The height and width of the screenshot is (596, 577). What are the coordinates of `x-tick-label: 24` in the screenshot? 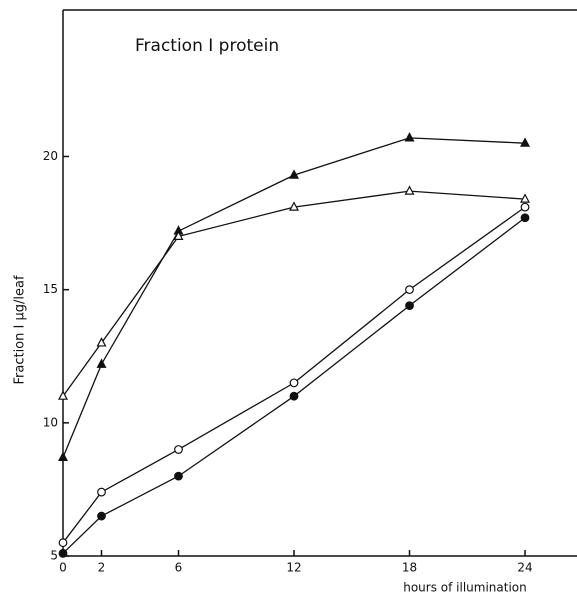 It's located at (524, 568).